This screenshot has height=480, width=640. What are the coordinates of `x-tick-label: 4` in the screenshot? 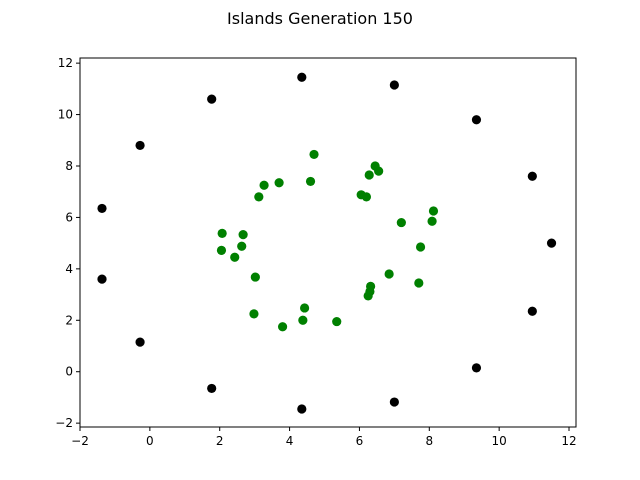 It's located at (290, 441).